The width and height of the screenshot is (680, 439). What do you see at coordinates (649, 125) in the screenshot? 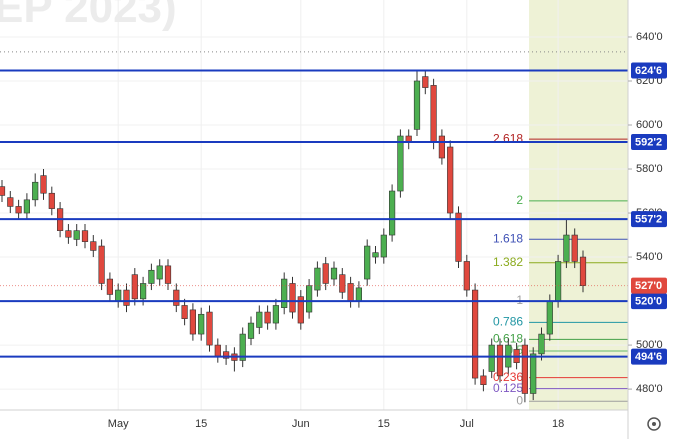
I see `y-tick-label: 600'0` at bounding box center [649, 125].